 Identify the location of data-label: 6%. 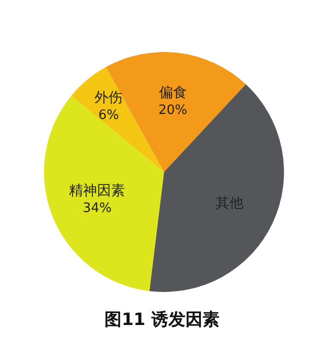
(109, 116).